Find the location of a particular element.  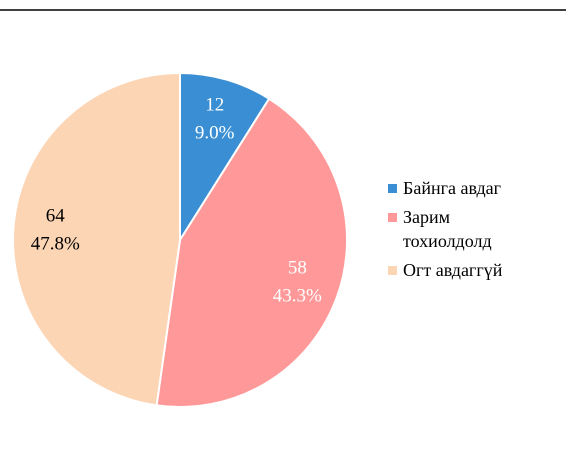

legend: Байнга авдаг Зарим тохиолдолд Огт авдаггүй is located at coordinates (448, 231).